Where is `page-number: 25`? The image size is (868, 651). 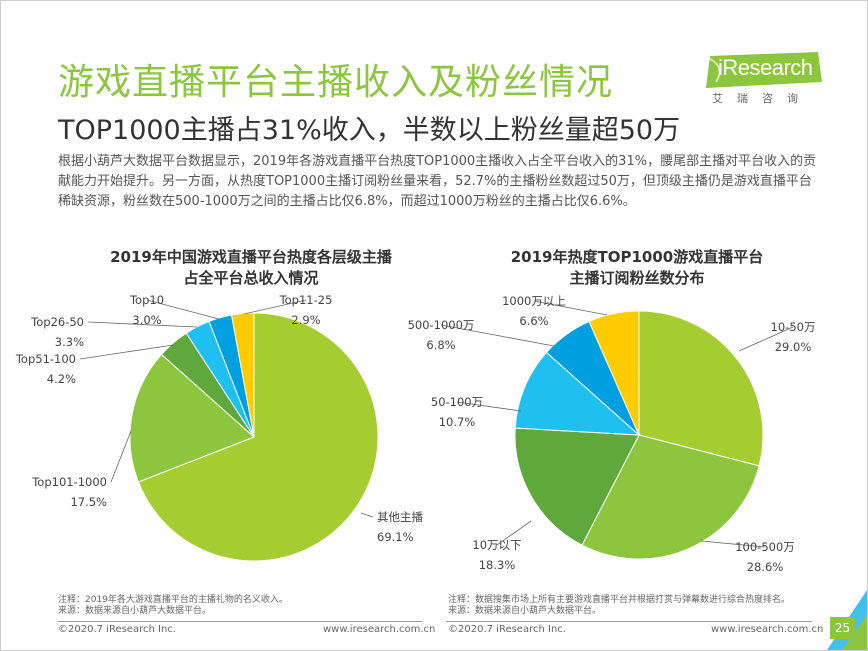 page-number: 25 is located at coordinates (842, 628).